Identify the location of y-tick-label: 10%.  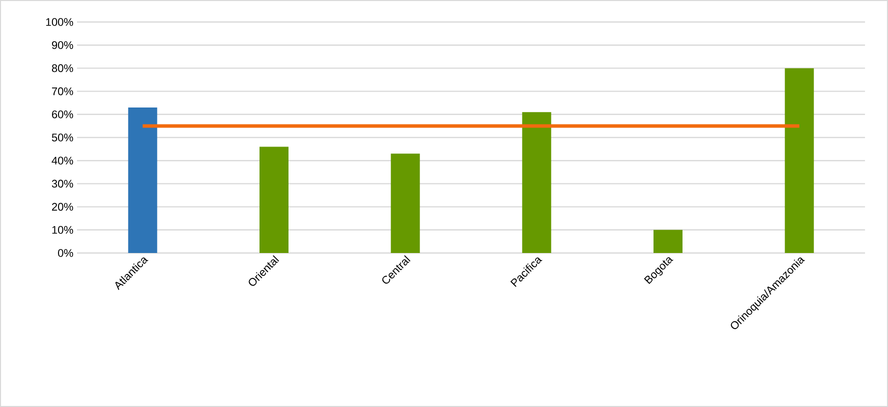
(63, 230).